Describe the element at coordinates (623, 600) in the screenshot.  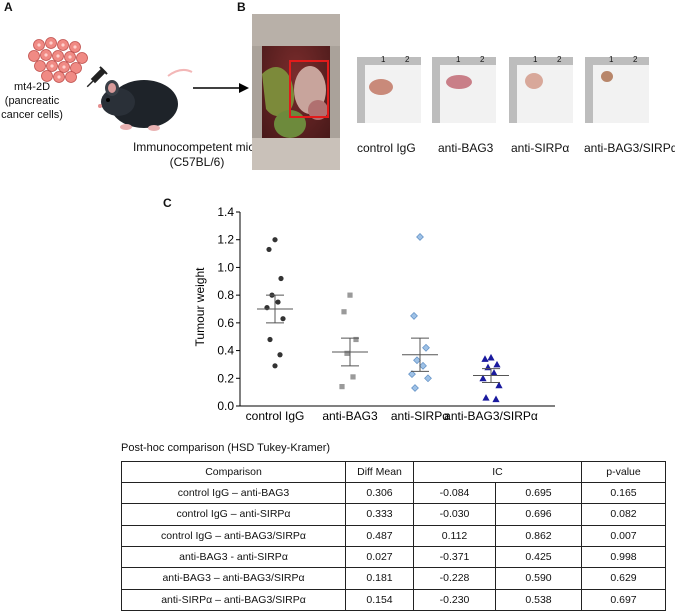
I see `cell-p-value: 0.697` at that location.